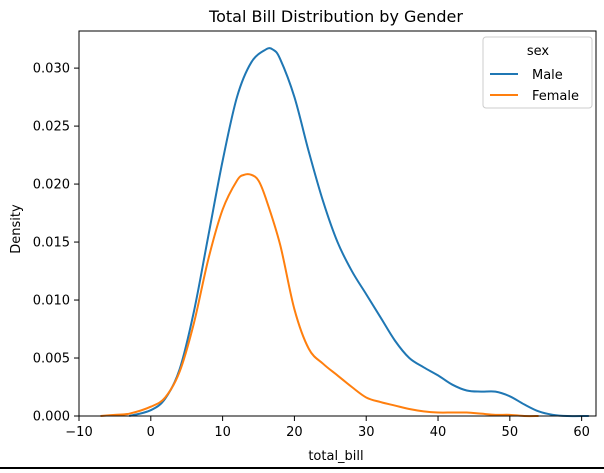 The width and height of the screenshot is (604, 473). I want to click on x-tick-label: 60, so click(581, 432).